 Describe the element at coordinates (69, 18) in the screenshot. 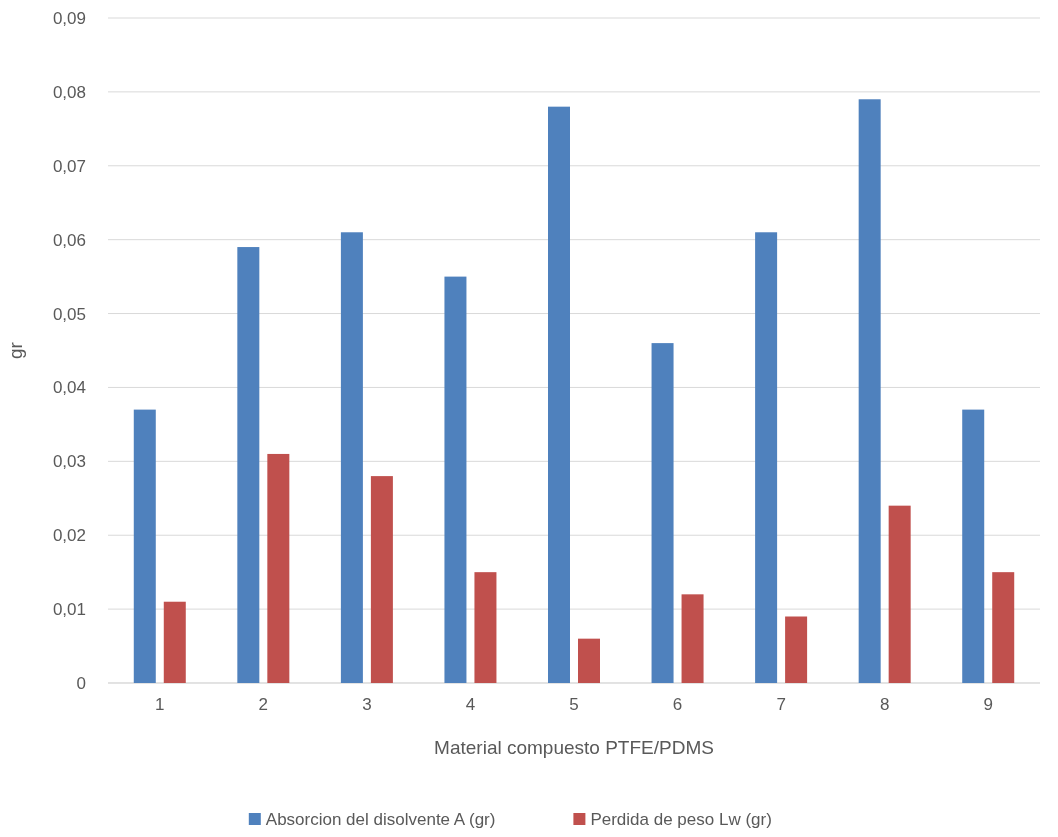

I see `y-tick-label: 0,09` at that location.